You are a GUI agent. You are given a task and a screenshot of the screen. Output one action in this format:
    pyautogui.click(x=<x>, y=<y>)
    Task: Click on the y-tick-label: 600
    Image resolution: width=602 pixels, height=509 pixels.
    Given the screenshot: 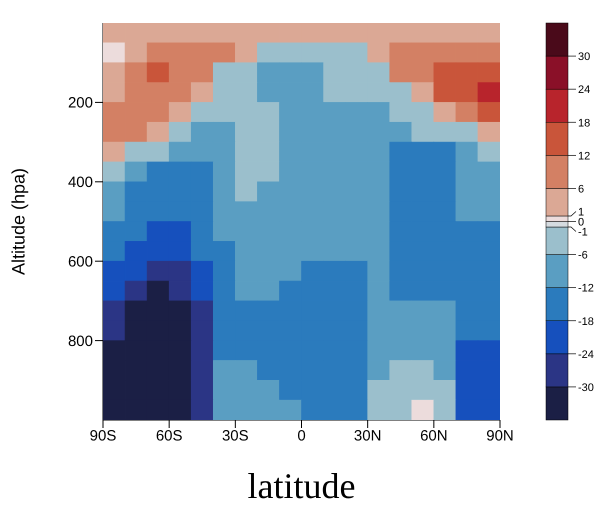 What is the action you would take?
    pyautogui.click(x=80, y=262)
    